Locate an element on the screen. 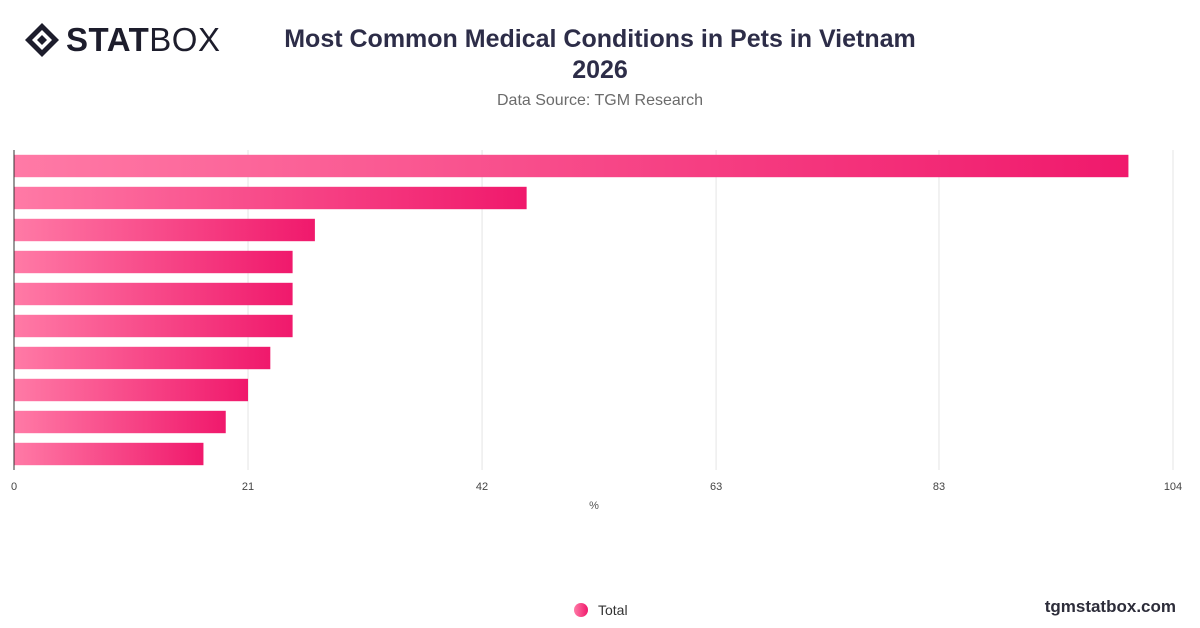 The height and width of the screenshot is (628, 1200). logo-text-light: BOX is located at coordinates (185, 39).